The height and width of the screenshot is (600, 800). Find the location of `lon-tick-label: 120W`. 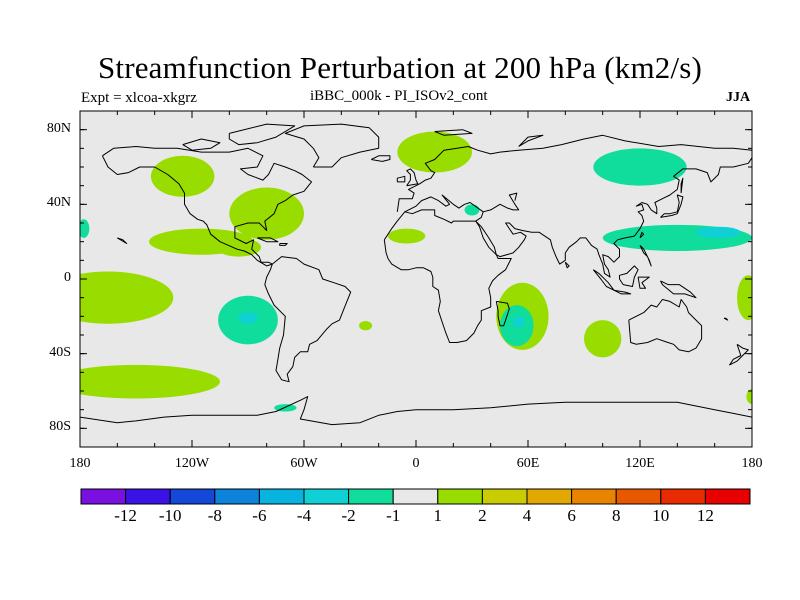

lon-tick-label: 120W is located at coordinates (192, 463).